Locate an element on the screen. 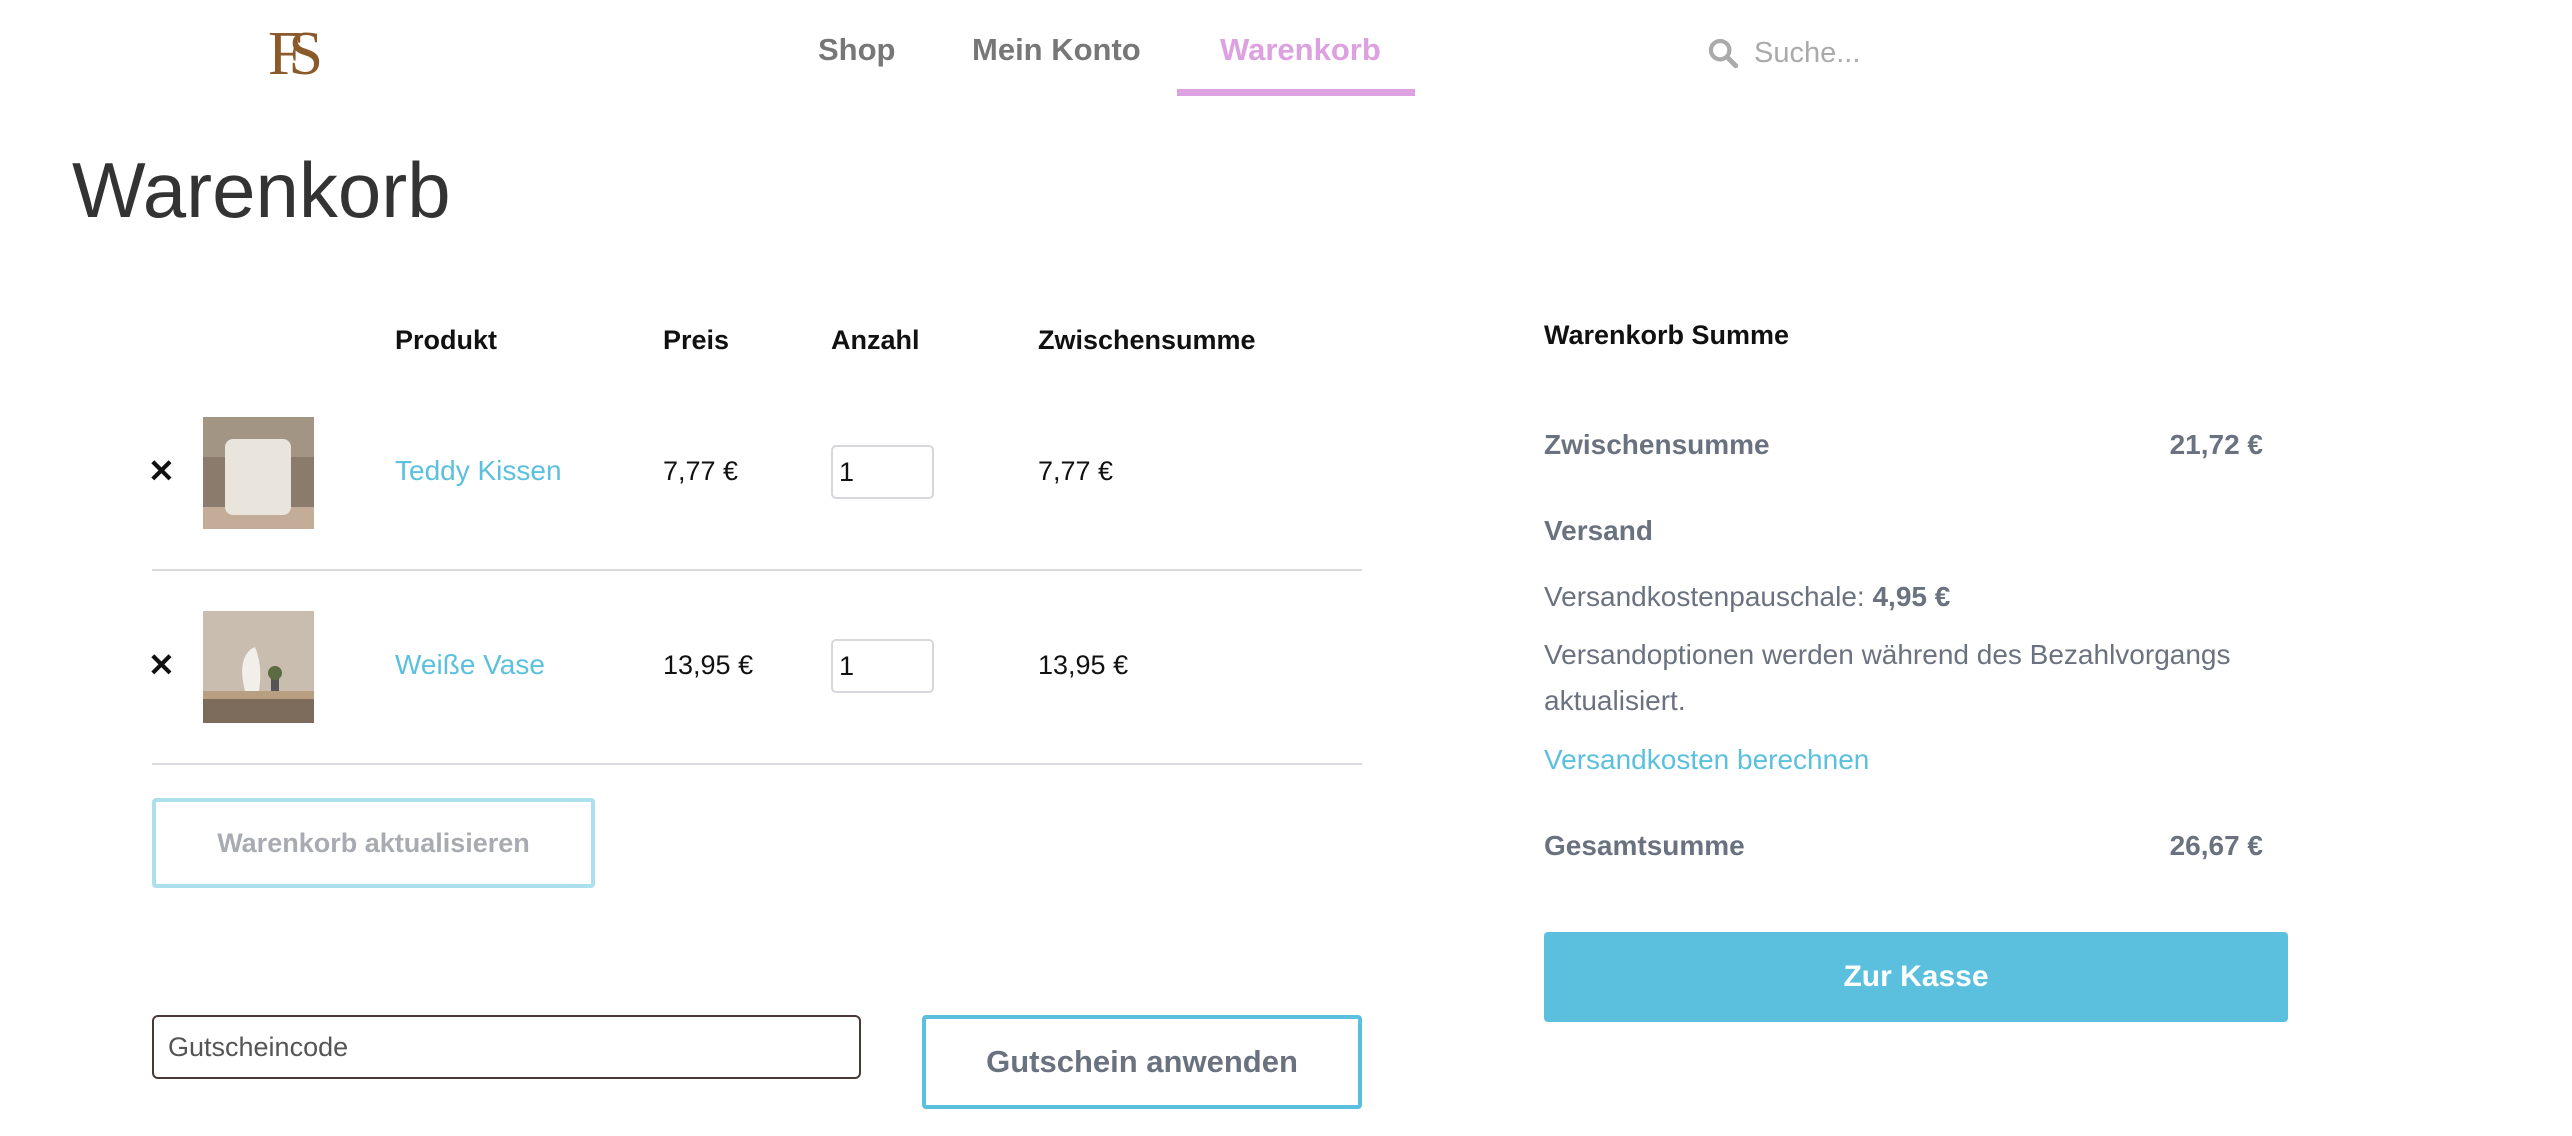  column-header-subtotal: Zwischensumme is located at coordinates (1147, 340).